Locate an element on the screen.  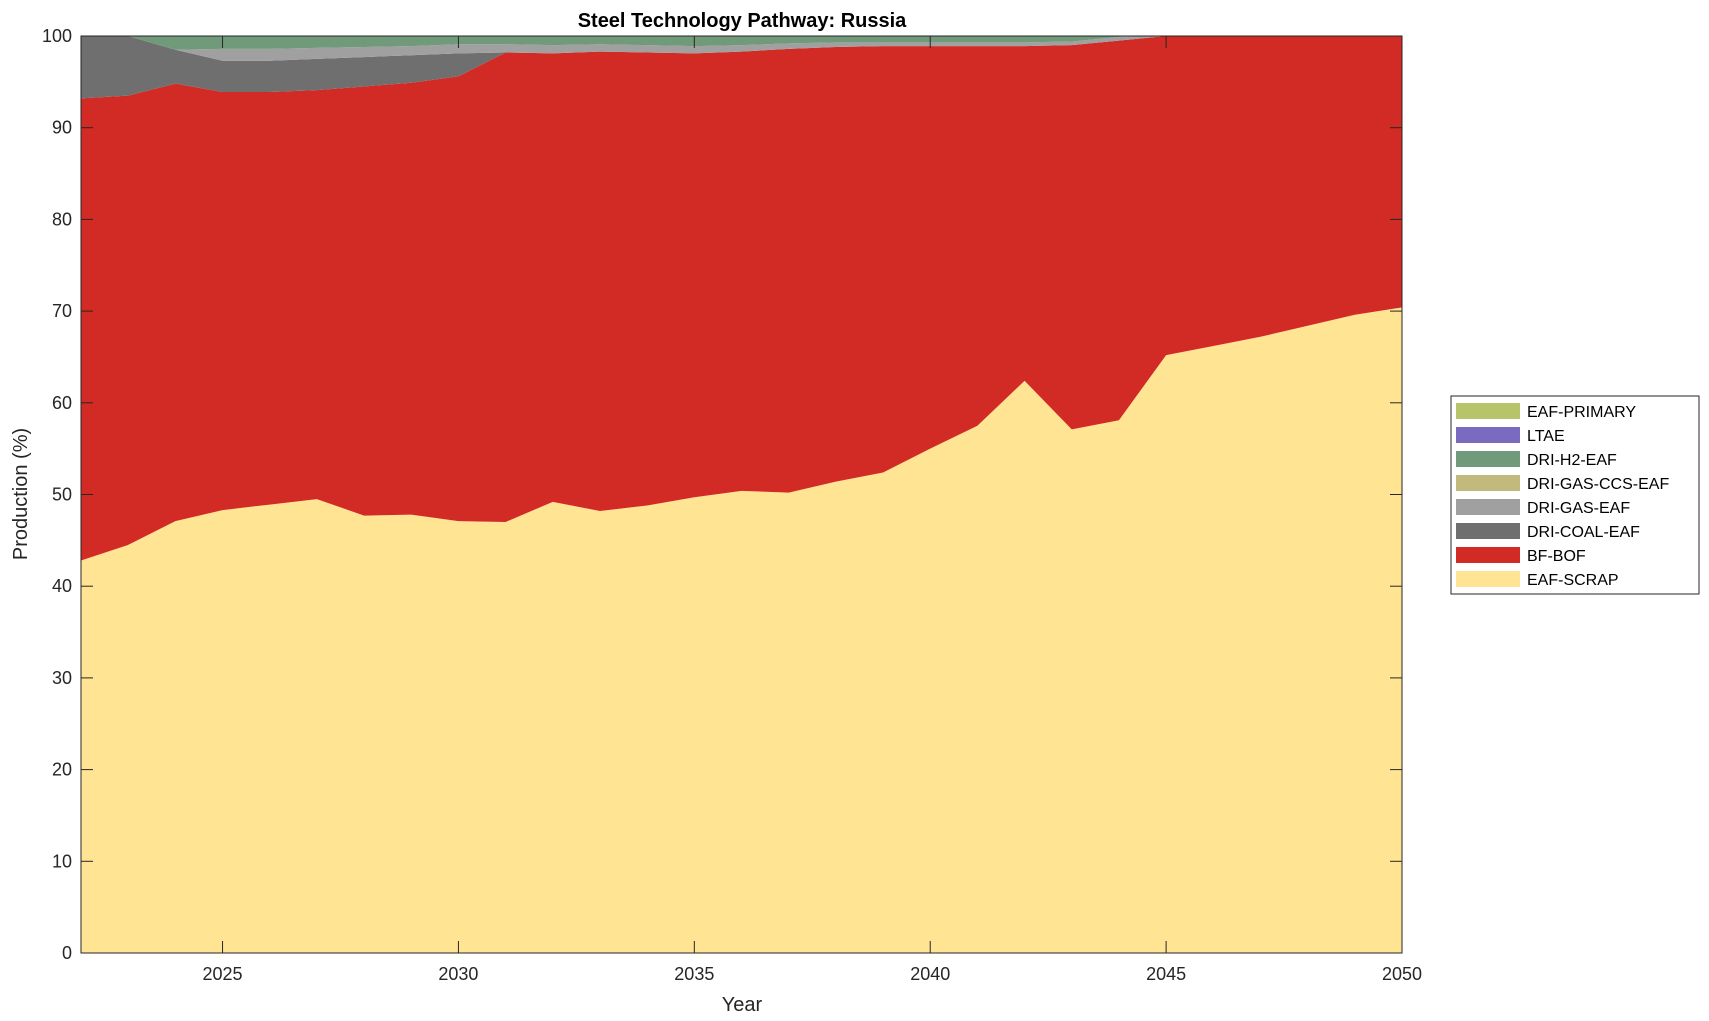
legend-swatch-dri-gas-ccs-eaf is located at coordinates (1488, 483).